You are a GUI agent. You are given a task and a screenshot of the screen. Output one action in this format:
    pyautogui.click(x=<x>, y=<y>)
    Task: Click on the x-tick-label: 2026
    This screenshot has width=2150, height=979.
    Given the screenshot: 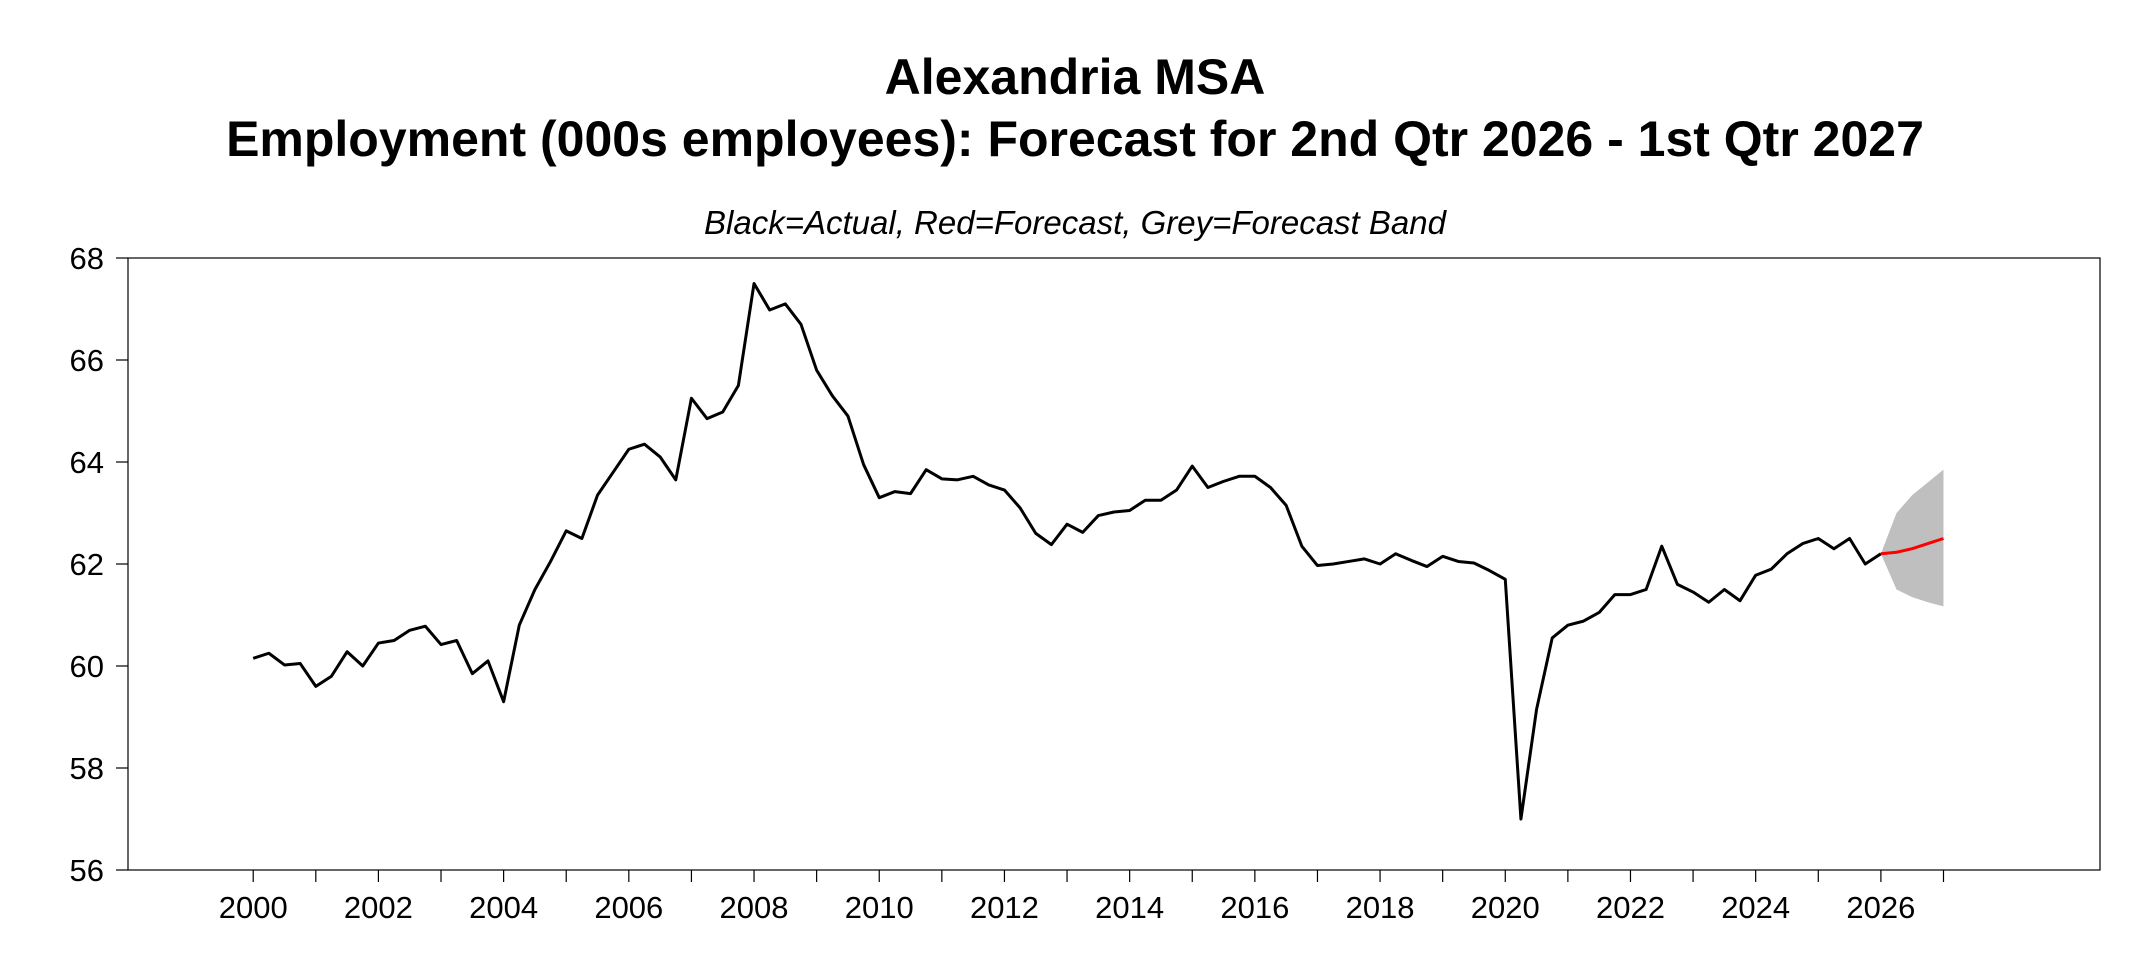 What is the action you would take?
    pyautogui.click(x=1880, y=907)
    